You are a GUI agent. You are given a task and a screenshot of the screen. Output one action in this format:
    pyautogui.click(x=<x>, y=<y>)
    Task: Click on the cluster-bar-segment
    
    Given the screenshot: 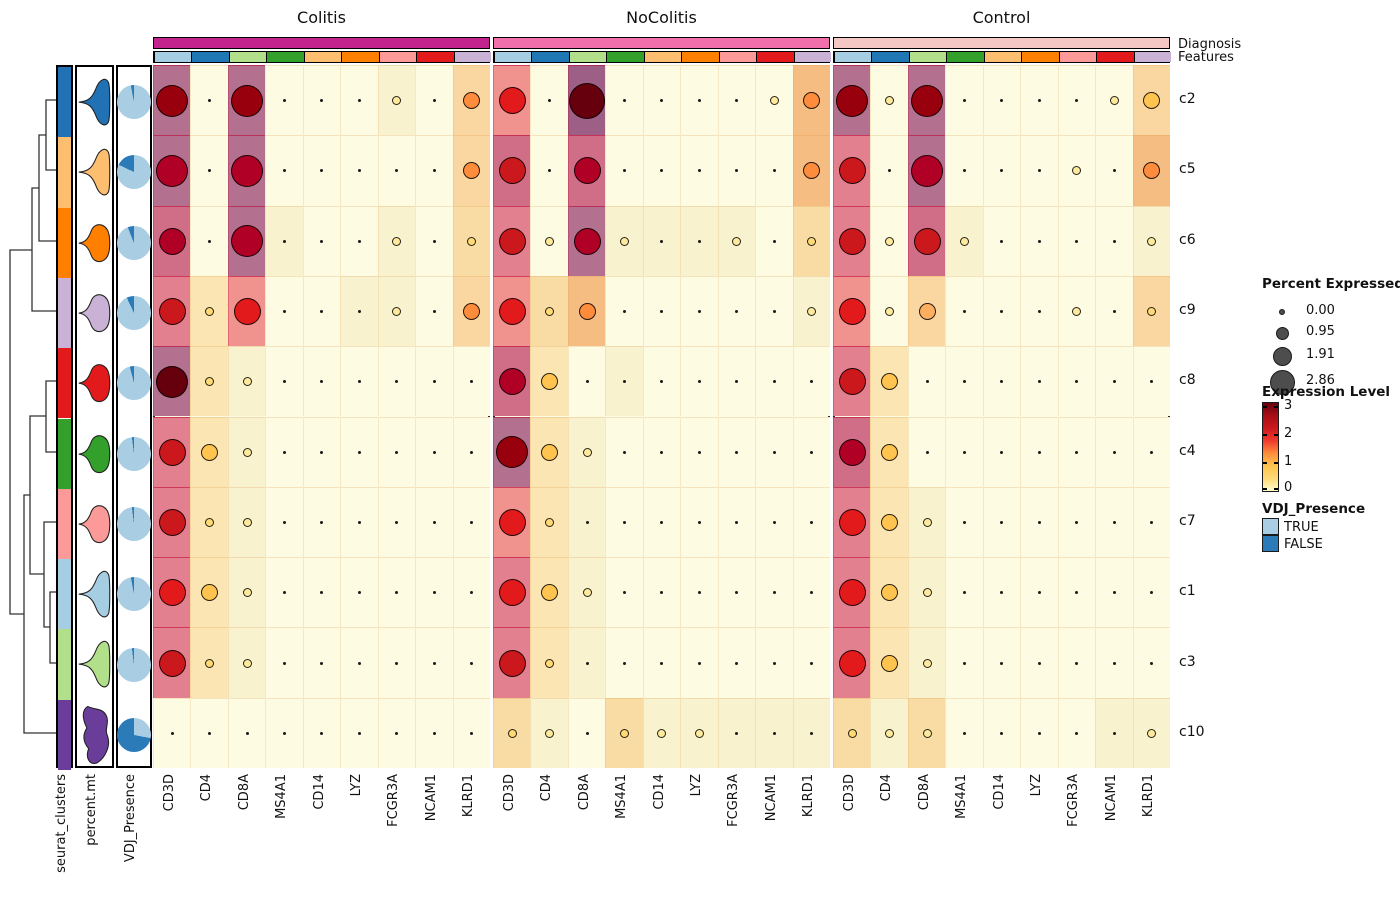 What is the action you would take?
    pyautogui.click(x=64, y=524)
    